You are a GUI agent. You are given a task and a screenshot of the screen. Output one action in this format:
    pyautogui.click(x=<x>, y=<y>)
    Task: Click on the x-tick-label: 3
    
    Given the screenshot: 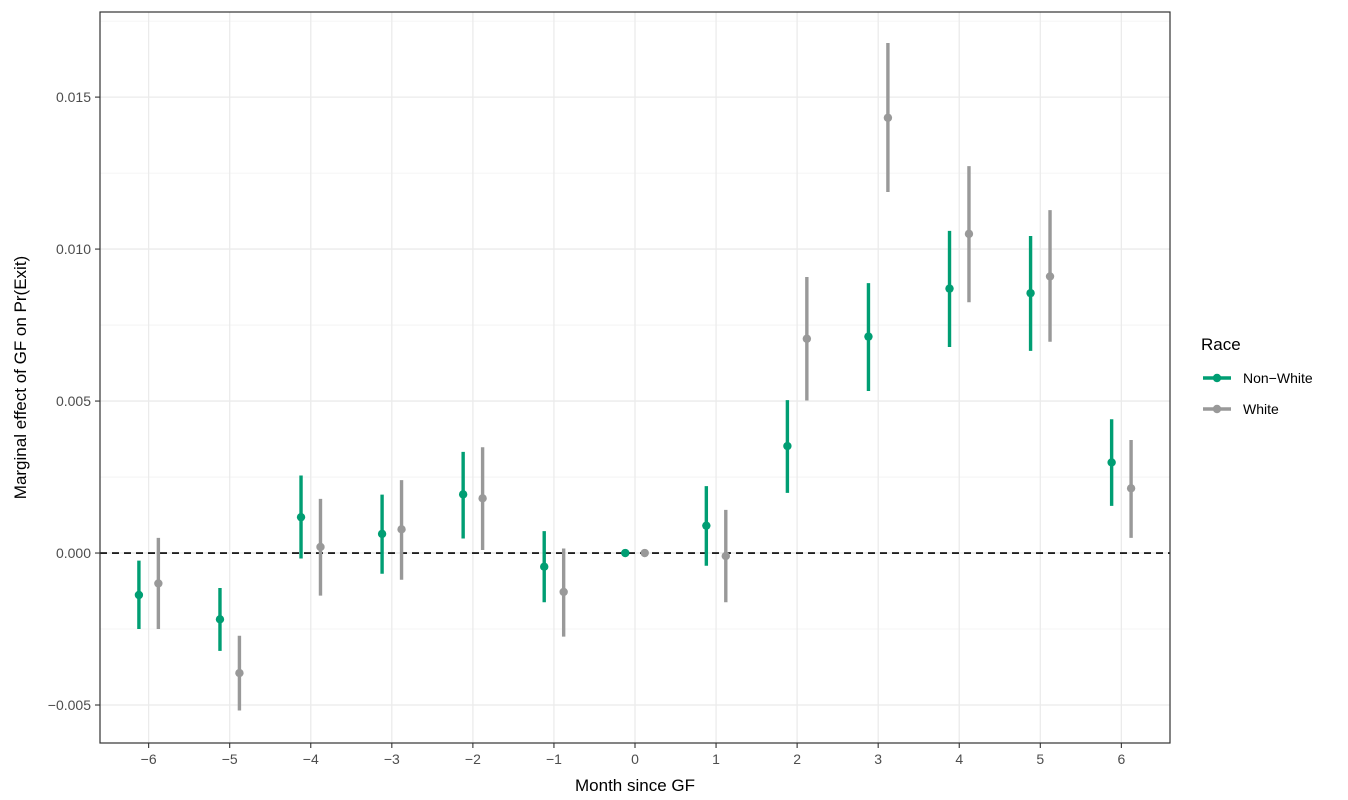 What is the action you would take?
    pyautogui.click(x=878, y=759)
    